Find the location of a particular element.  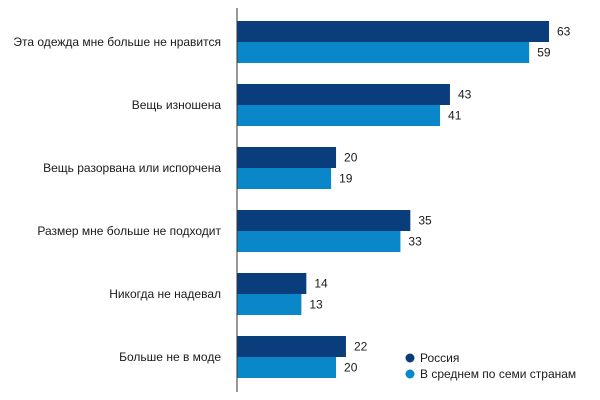

category-label-never-worn: Никогда не надевал is located at coordinates (165, 294).